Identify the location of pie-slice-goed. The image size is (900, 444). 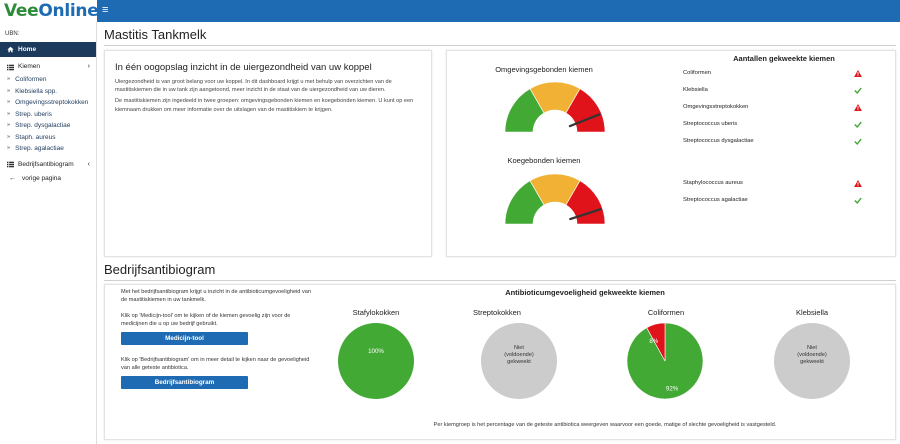
(376, 361).